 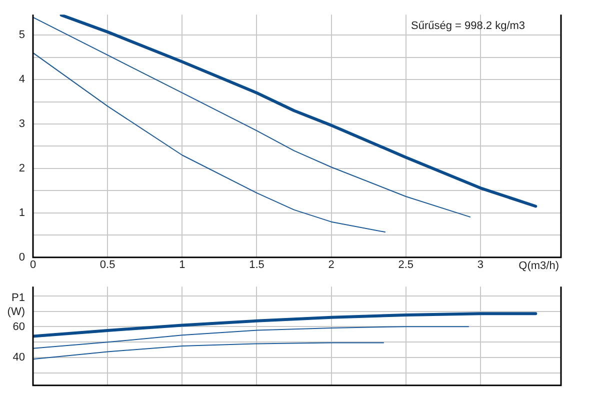 What do you see at coordinates (480, 265) in the screenshot?
I see `x-tick-label: 3` at bounding box center [480, 265].